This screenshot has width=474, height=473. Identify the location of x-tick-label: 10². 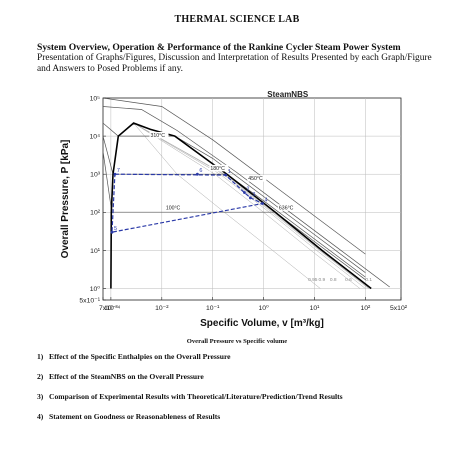
(366, 308).